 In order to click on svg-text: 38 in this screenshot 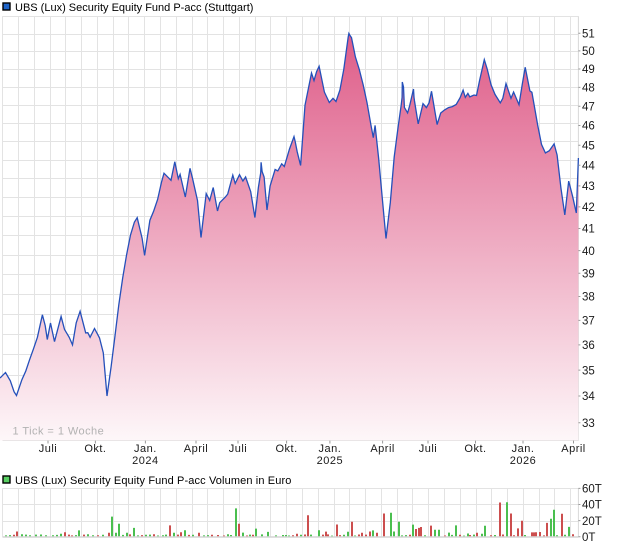, I will do `click(588, 298)`.